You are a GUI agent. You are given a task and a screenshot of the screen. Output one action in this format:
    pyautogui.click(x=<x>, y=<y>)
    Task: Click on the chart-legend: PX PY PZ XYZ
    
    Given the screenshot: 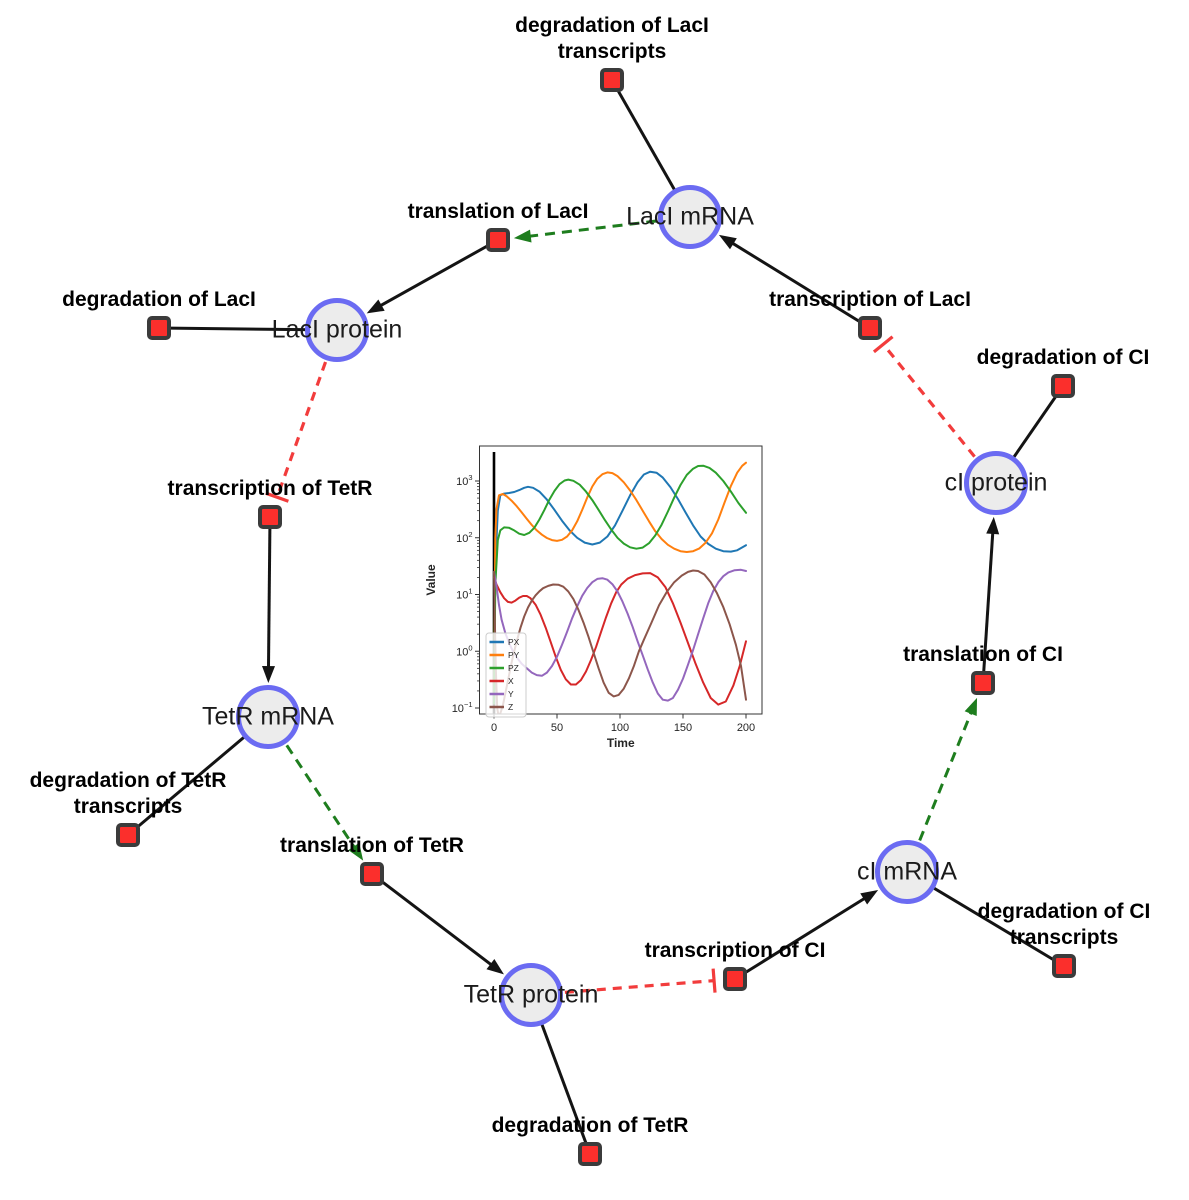 What is the action you would take?
    pyautogui.click(x=506, y=675)
    